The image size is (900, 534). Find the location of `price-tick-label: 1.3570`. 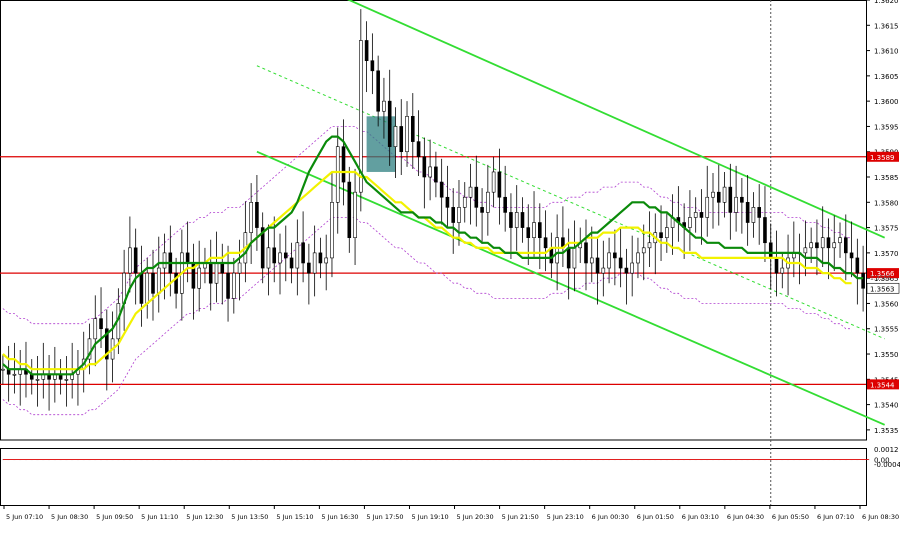

price-tick-label: 1.3570 is located at coordinates (886, 254).